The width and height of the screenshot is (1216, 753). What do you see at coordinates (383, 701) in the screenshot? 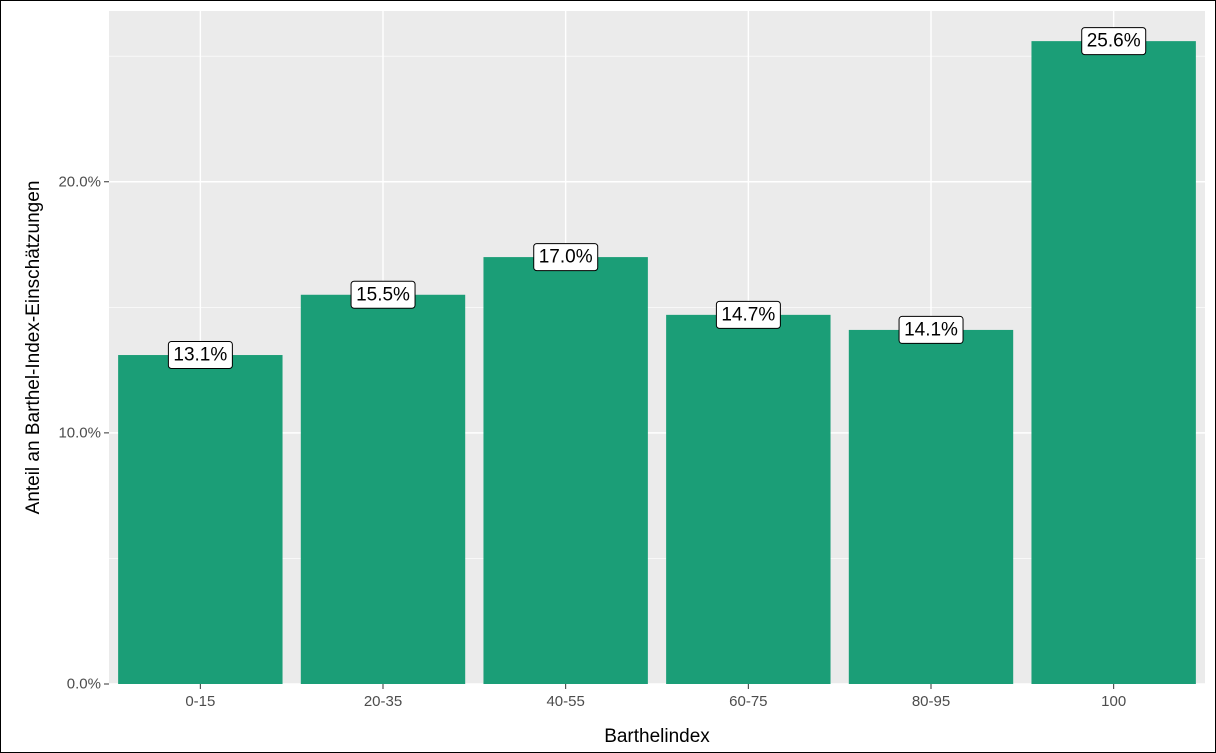
I see `x-tick-label-20-35: 20-35` at bounding box center [383, 701].